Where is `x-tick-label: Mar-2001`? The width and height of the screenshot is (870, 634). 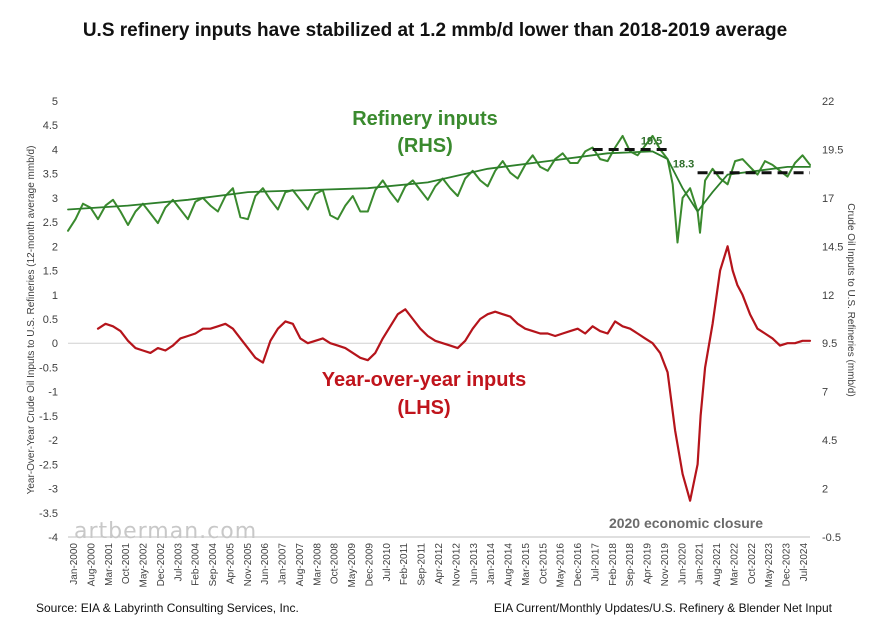
x-tick-label: Mar-2001 is located at coordinates (109, 564).